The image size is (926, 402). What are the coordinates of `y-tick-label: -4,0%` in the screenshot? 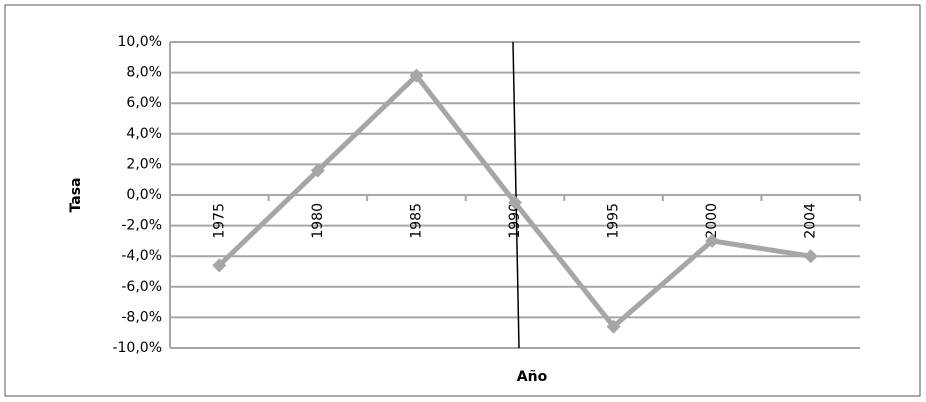 It's located at (141, 256).